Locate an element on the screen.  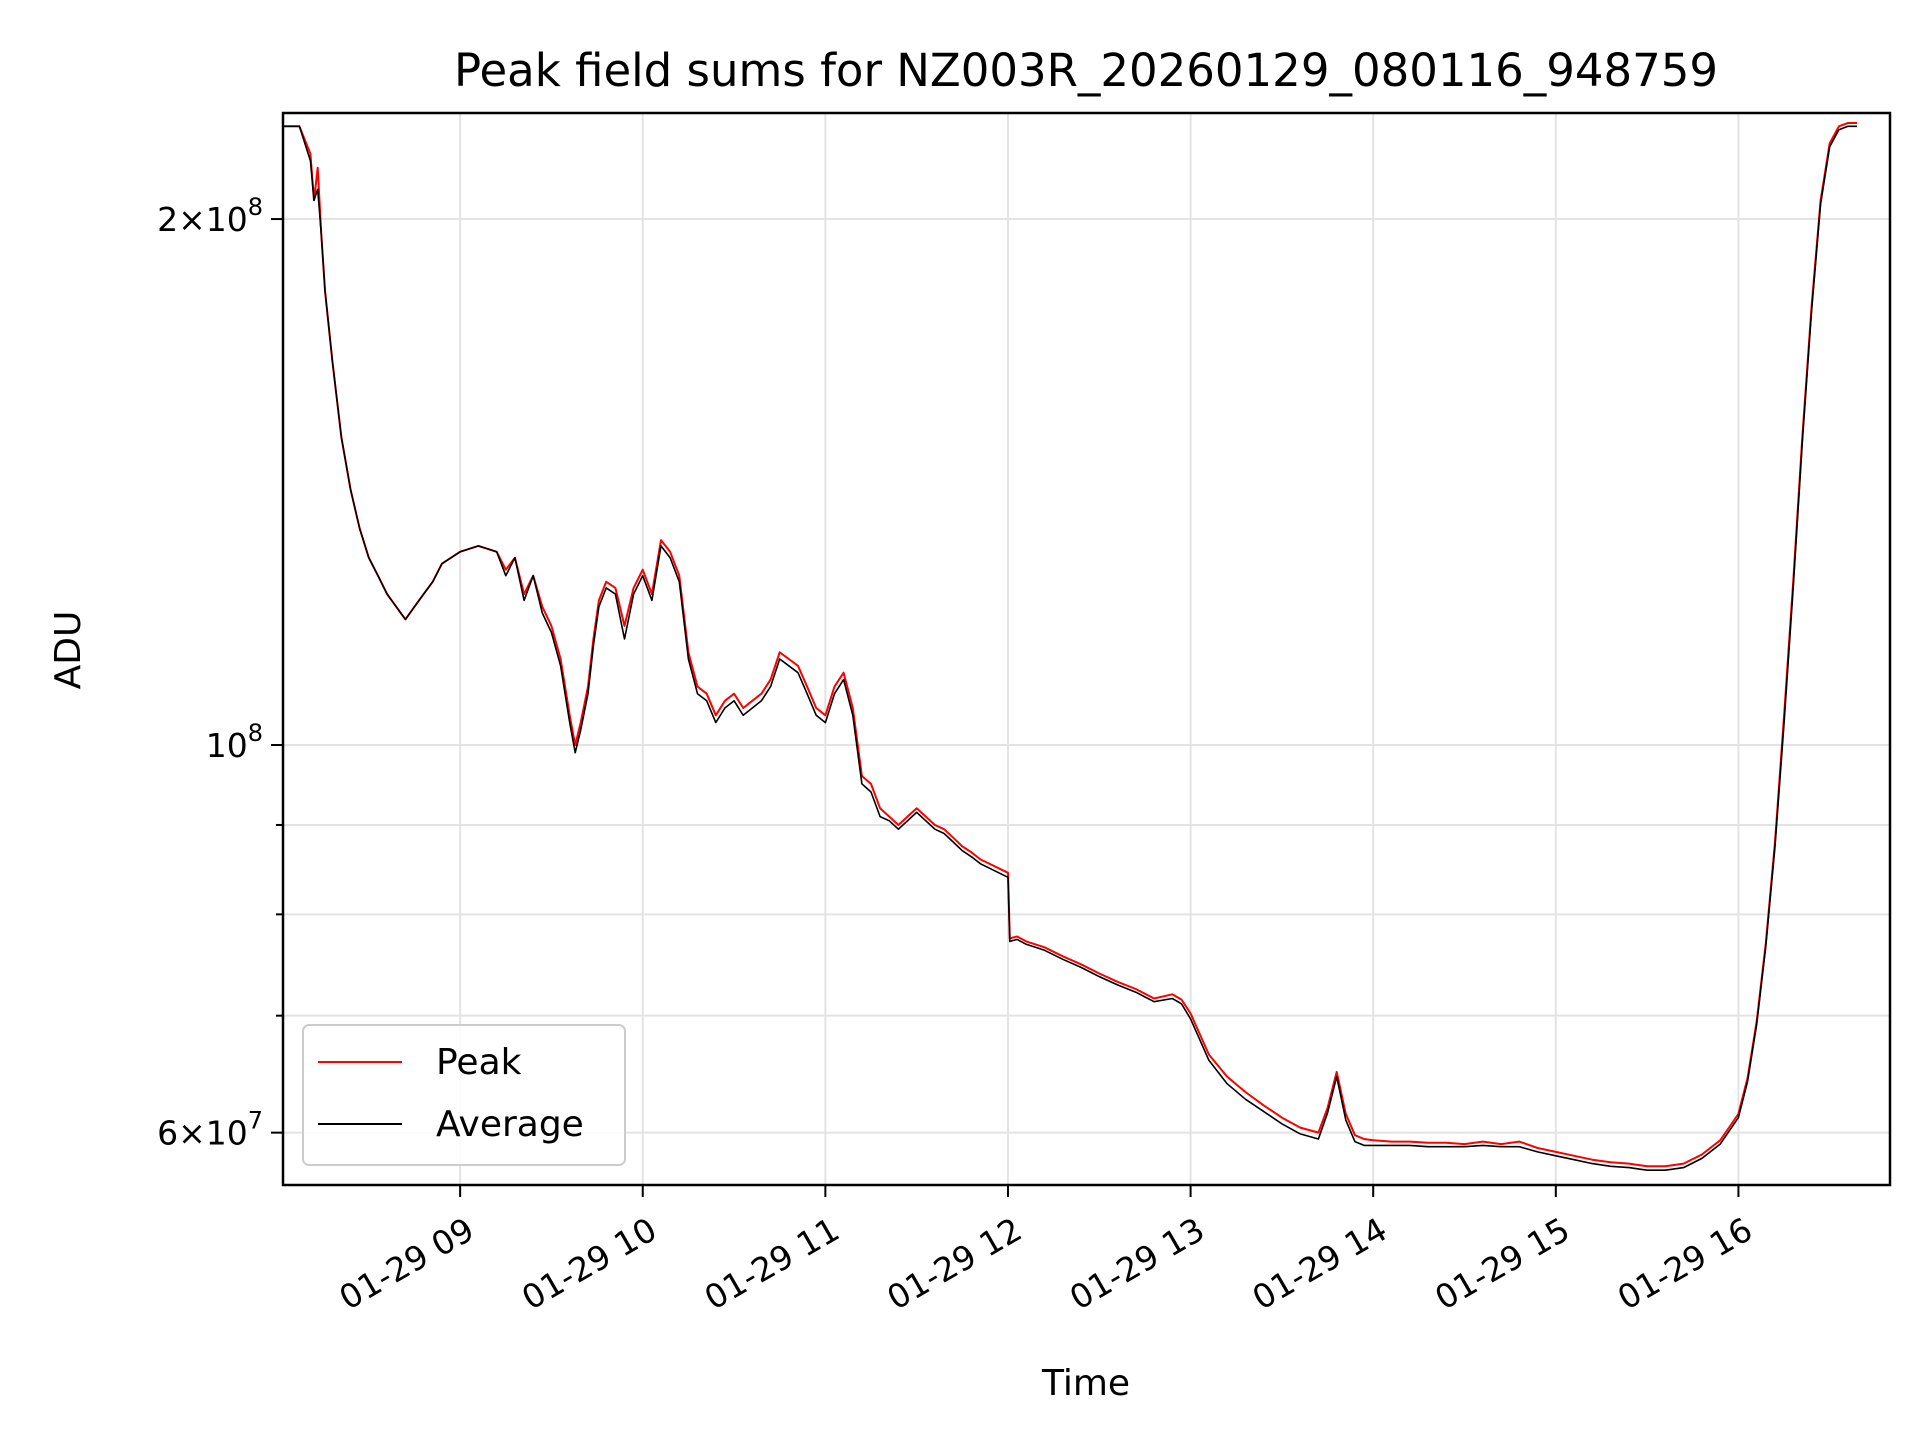
x-tick-label: 01-29 16 is located at coordinates (1685, 1264).